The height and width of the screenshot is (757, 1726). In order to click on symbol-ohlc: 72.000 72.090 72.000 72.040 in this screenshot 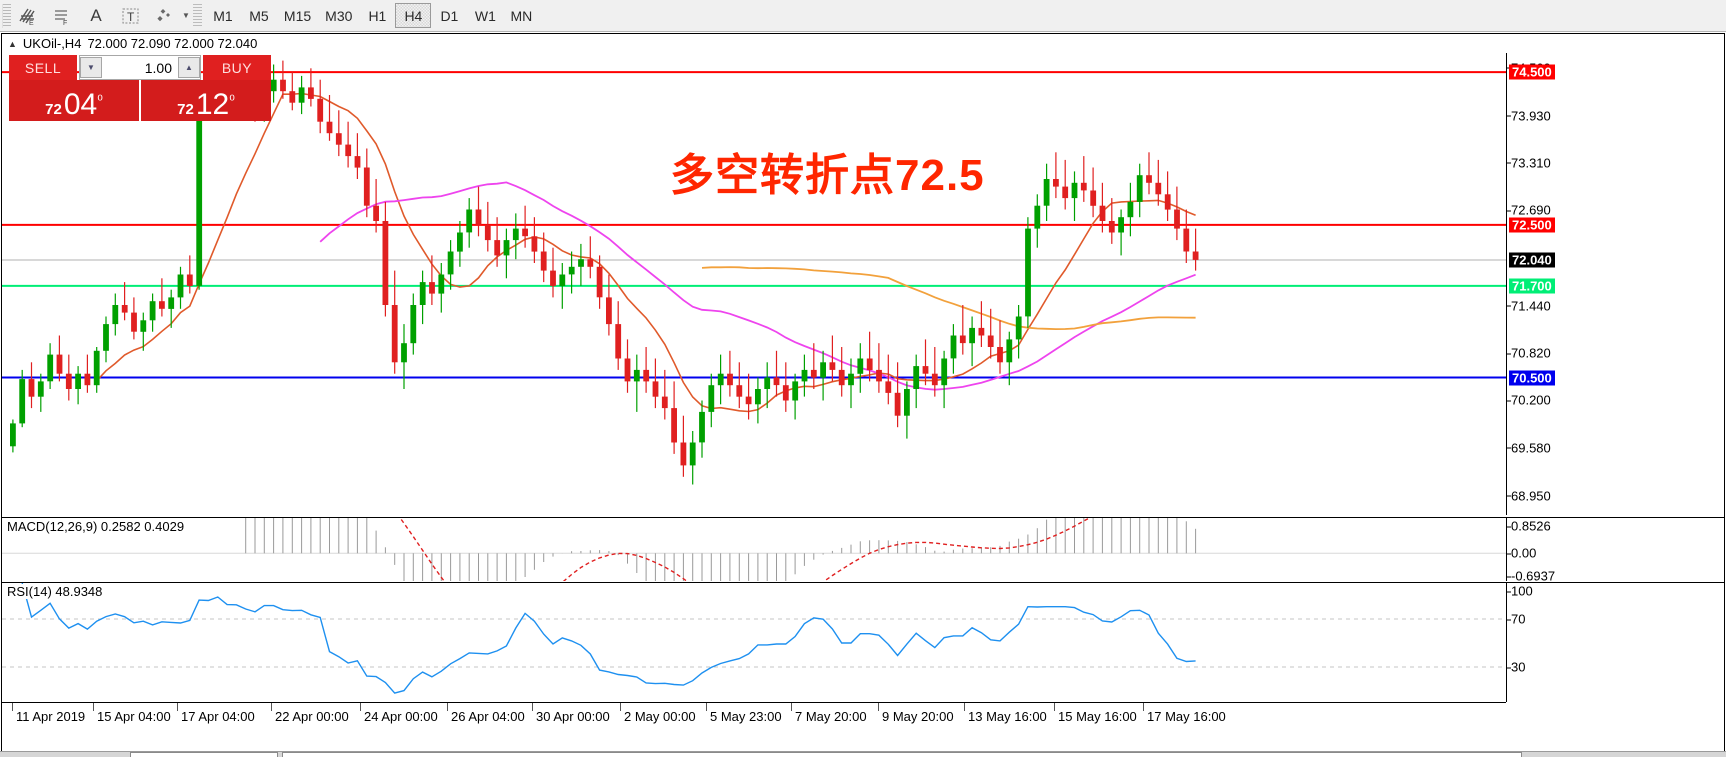, I will do `click(172, 43)`.